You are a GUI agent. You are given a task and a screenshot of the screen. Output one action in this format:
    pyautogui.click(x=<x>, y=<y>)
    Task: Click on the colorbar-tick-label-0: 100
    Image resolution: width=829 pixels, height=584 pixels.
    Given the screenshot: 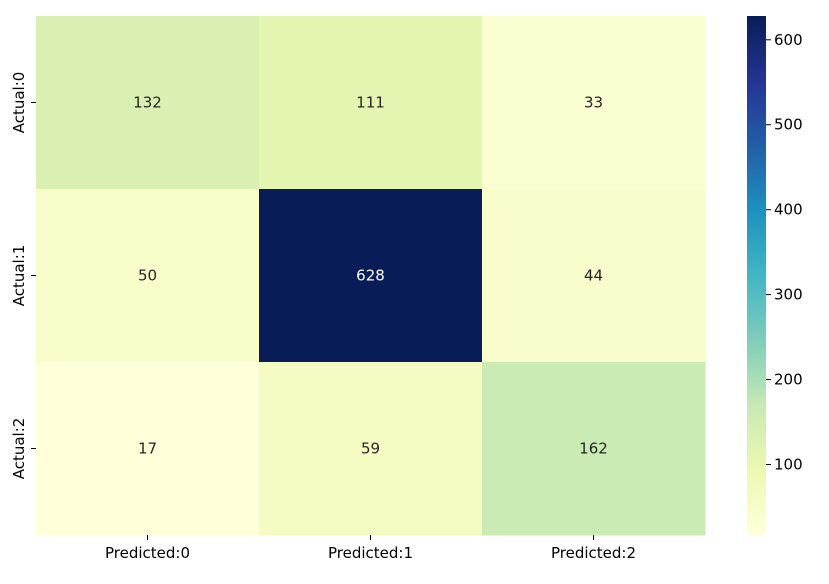 What is the action you would take?
    pyautogui.click(x=788, y=464)
    